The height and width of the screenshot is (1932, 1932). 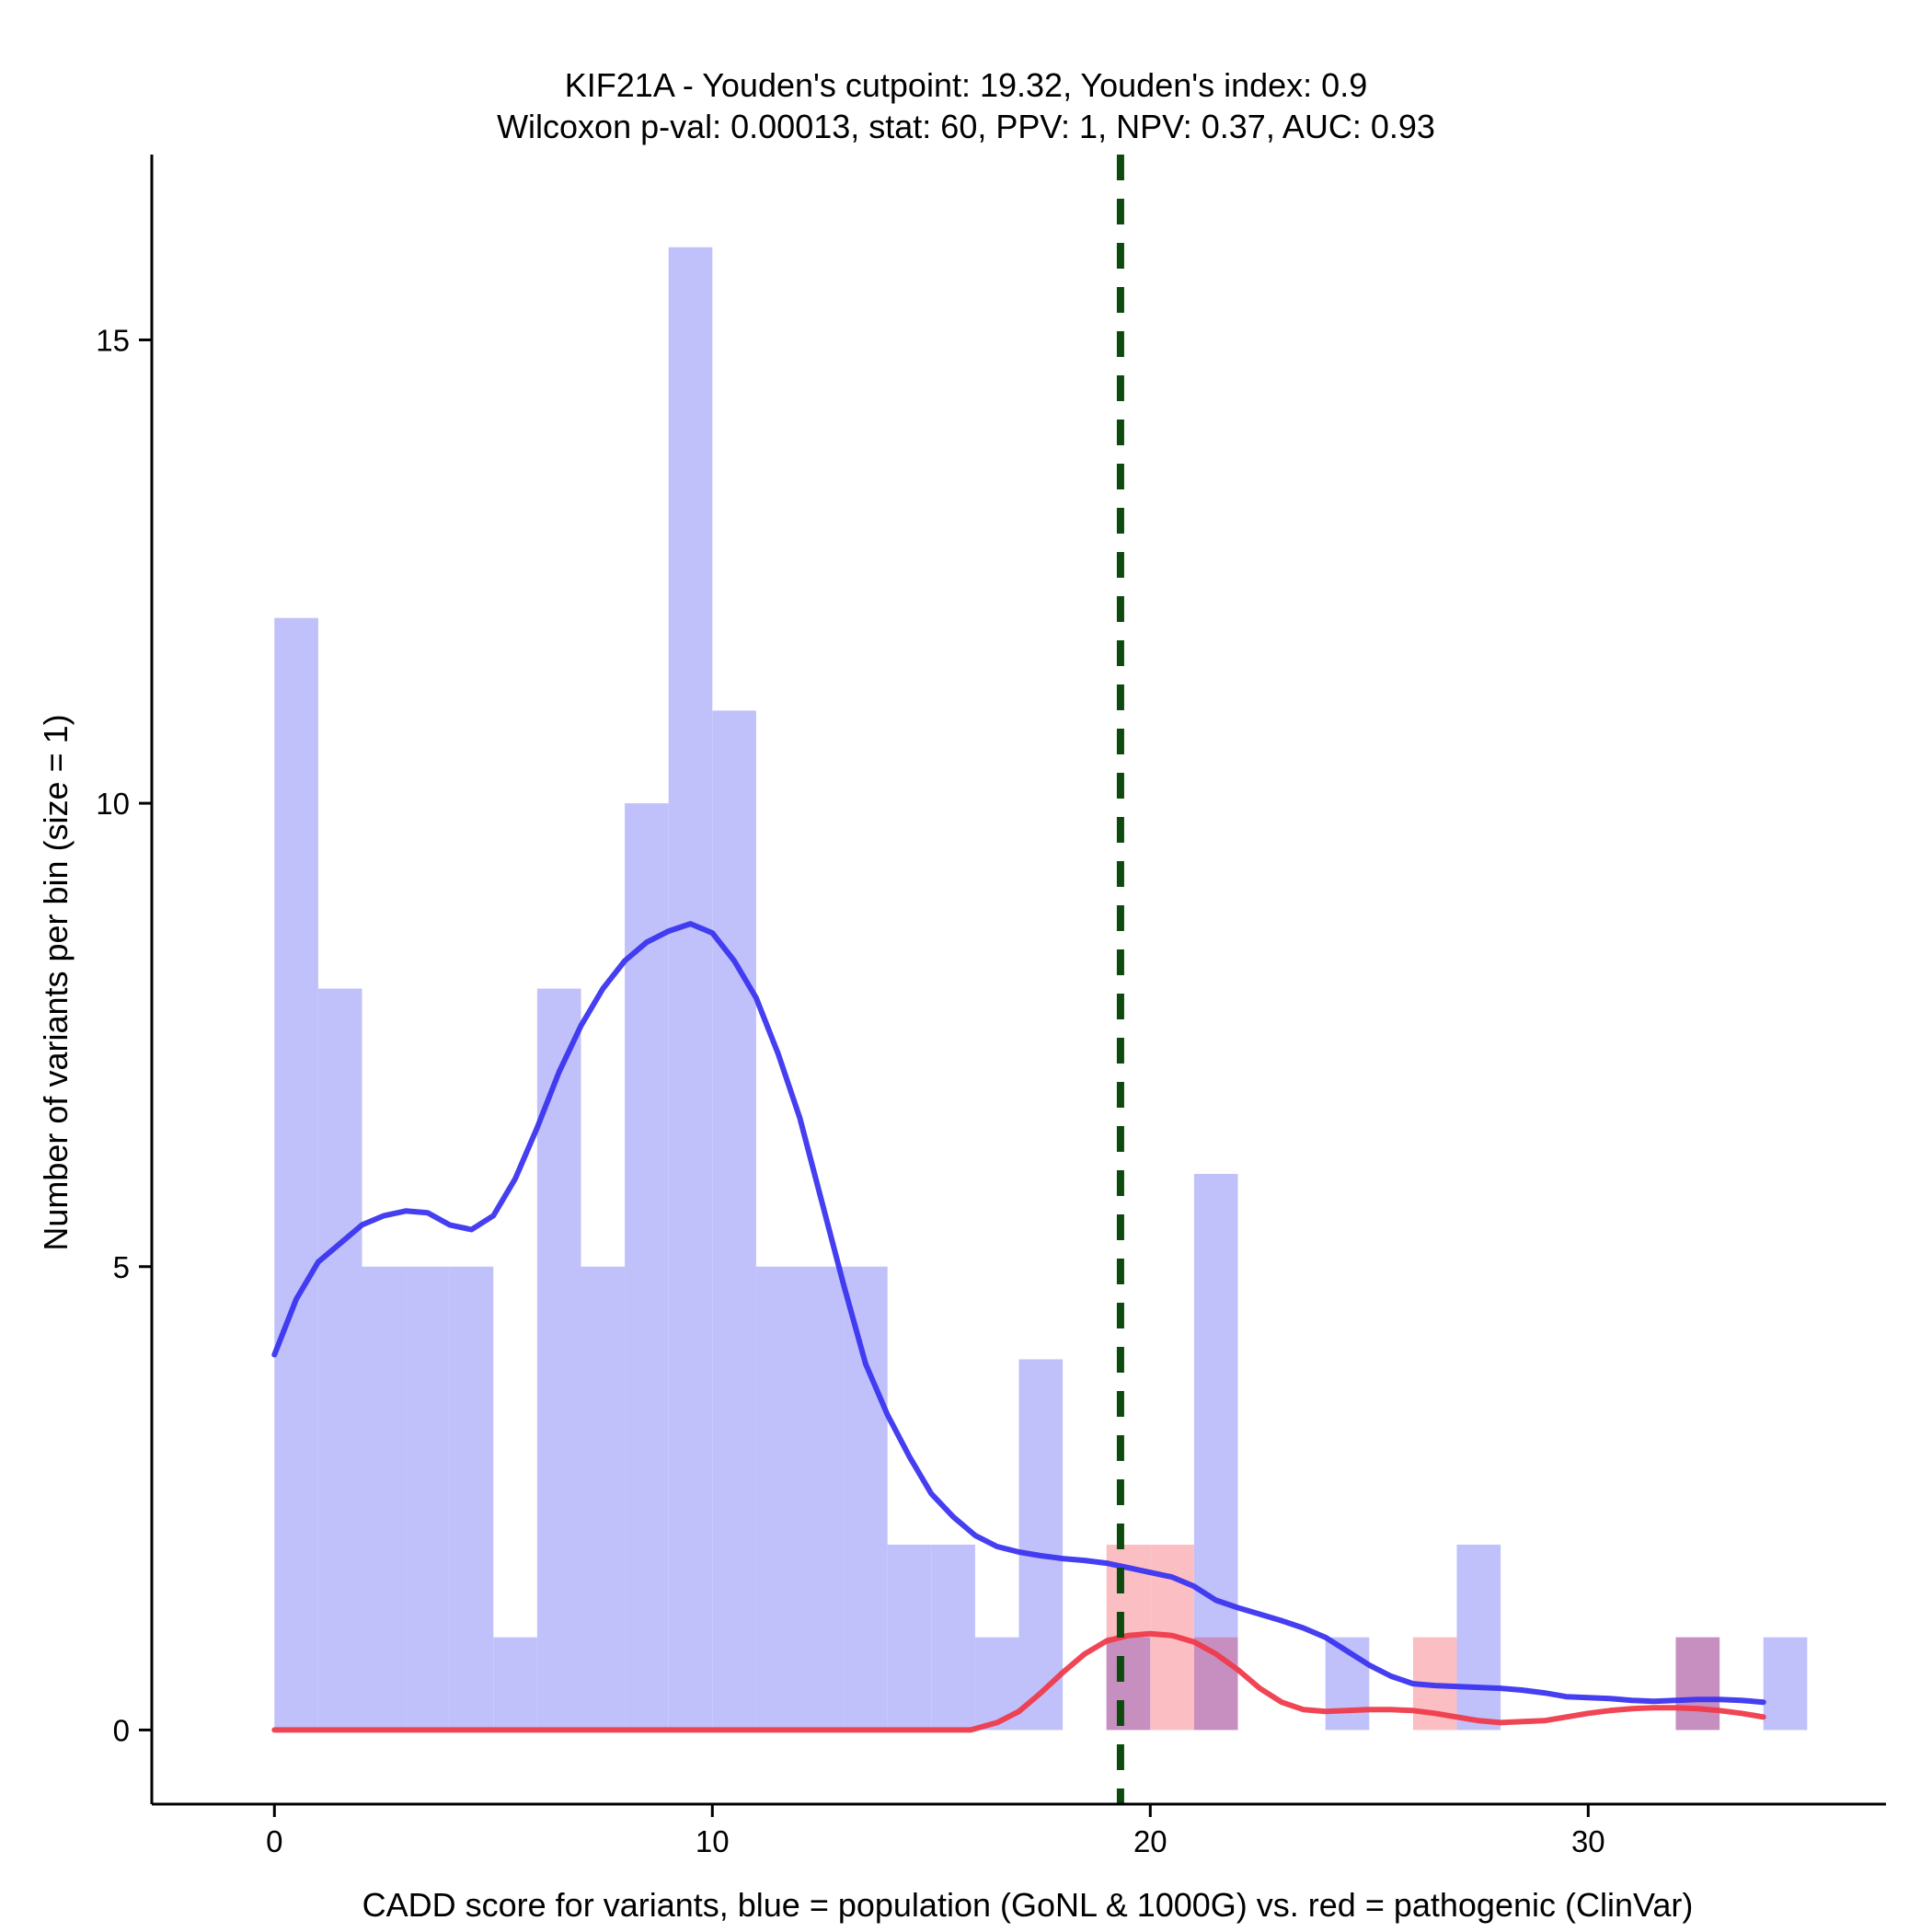 I want to click on x-tick-label-30: 30, so click(x=1588, y=1841).